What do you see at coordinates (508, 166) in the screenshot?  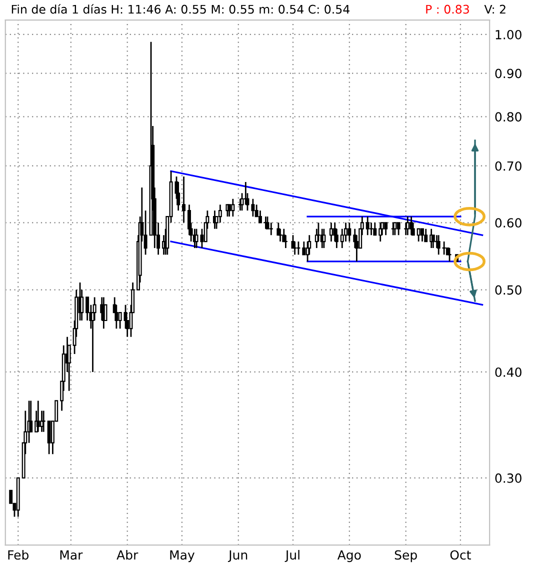 I see `y-tick-label: 0.70` at bounding box center [508, 166].